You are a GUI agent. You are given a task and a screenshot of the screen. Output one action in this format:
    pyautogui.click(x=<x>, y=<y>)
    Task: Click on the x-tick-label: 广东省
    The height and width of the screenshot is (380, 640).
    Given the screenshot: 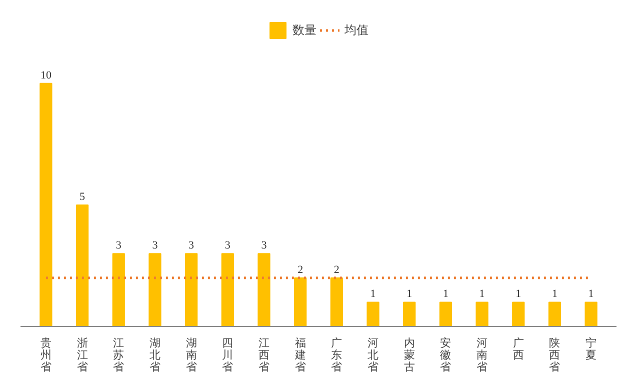 What is the action you would take?
    pyautogui.click(x=336, y=355)
    